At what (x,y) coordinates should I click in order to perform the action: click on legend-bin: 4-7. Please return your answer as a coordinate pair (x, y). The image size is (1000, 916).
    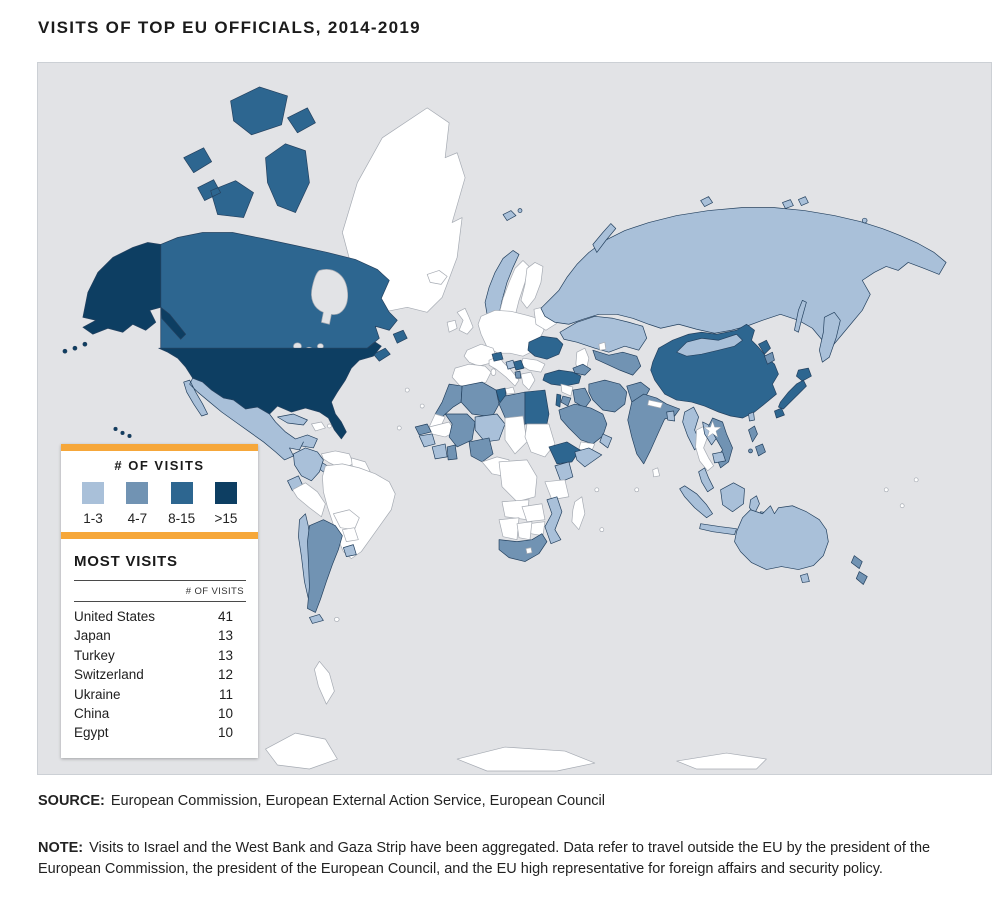
    Looking at the image, I should click on (137, 504).